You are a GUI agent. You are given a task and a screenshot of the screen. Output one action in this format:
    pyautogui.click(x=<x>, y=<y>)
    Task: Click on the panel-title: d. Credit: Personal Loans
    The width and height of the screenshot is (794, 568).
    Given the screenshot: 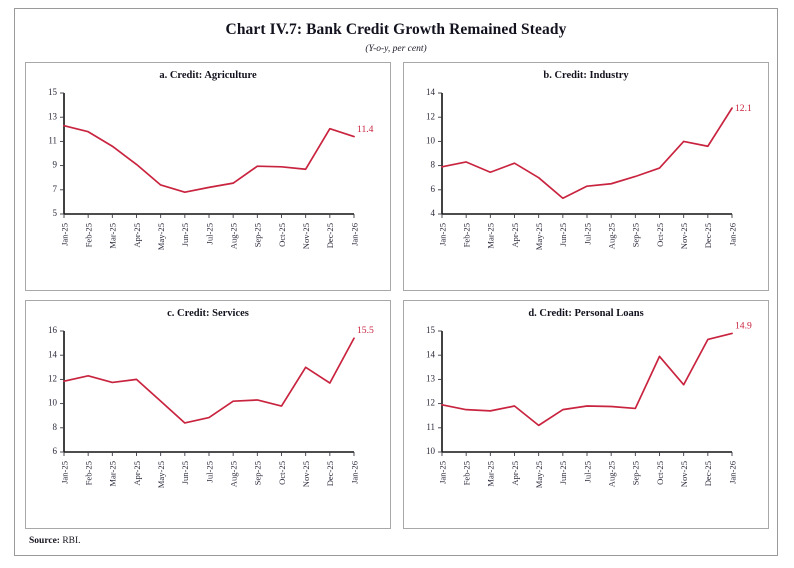 What is the action you would take?
    pyautogui.click(x=586, y=313)
    